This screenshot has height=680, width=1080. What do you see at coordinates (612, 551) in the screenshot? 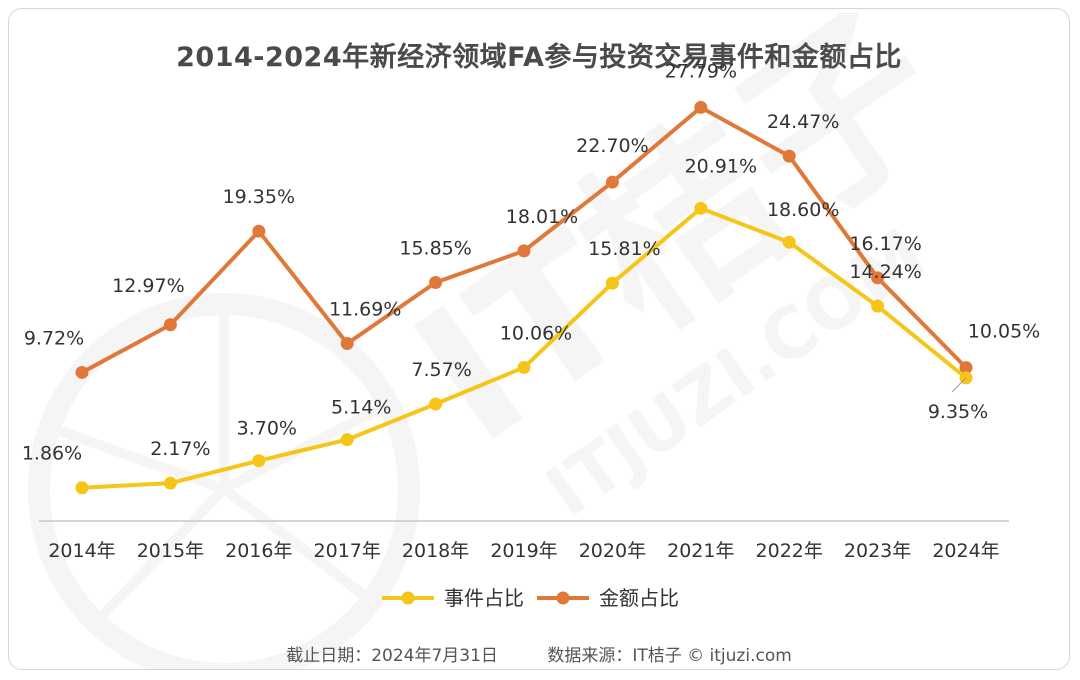
I see `x-tick-label: 2020年` at bounding box center [612, 551].